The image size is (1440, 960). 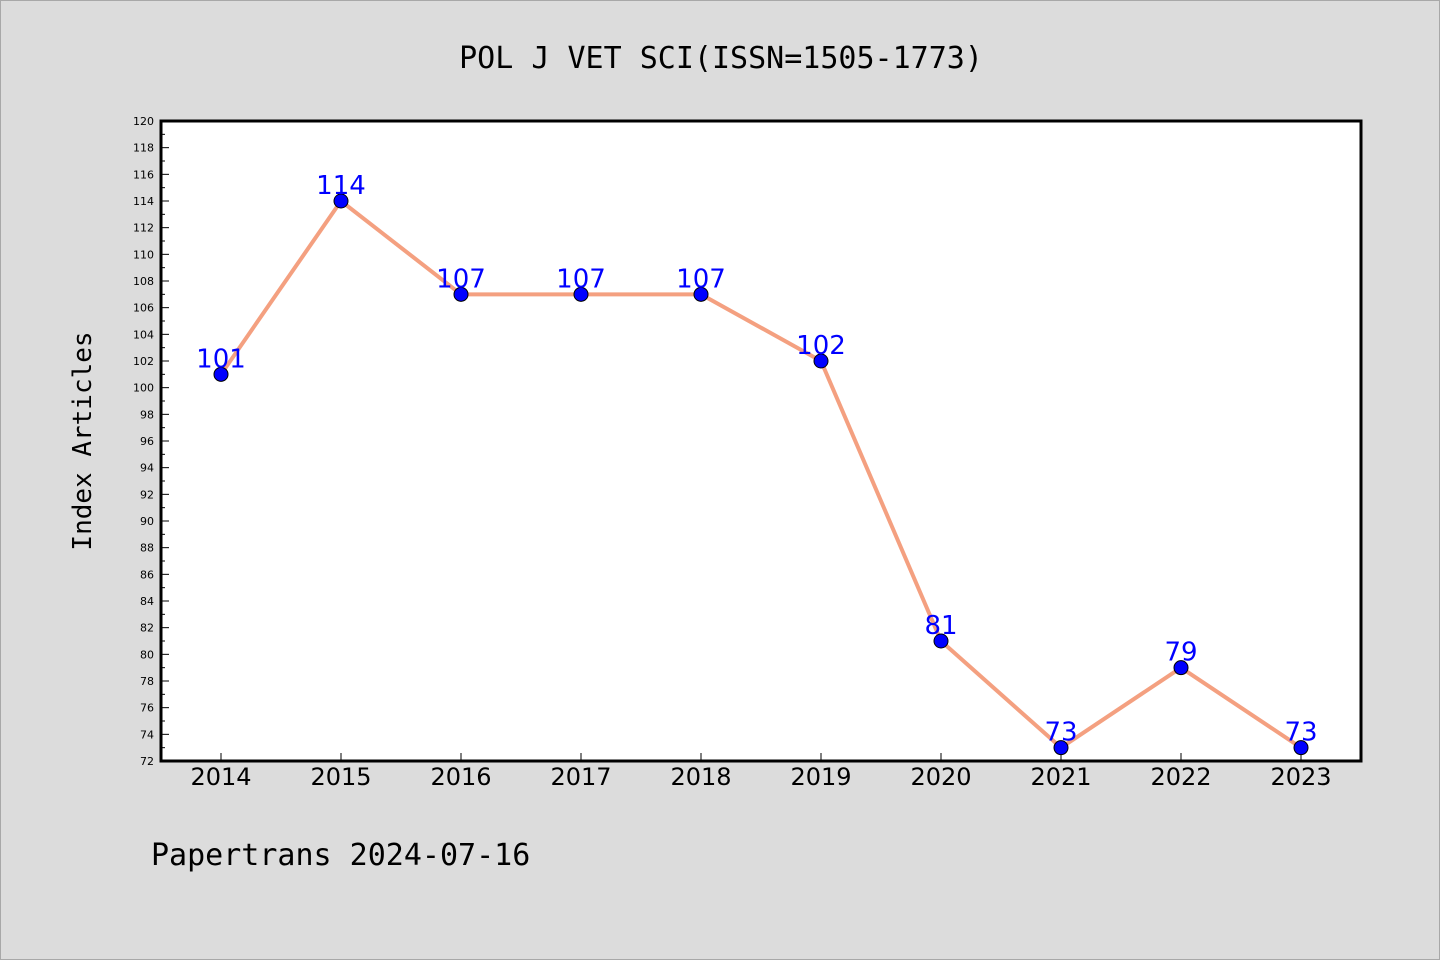 I want to click on x-tick-label: 2019, so click(x=820, y=777).